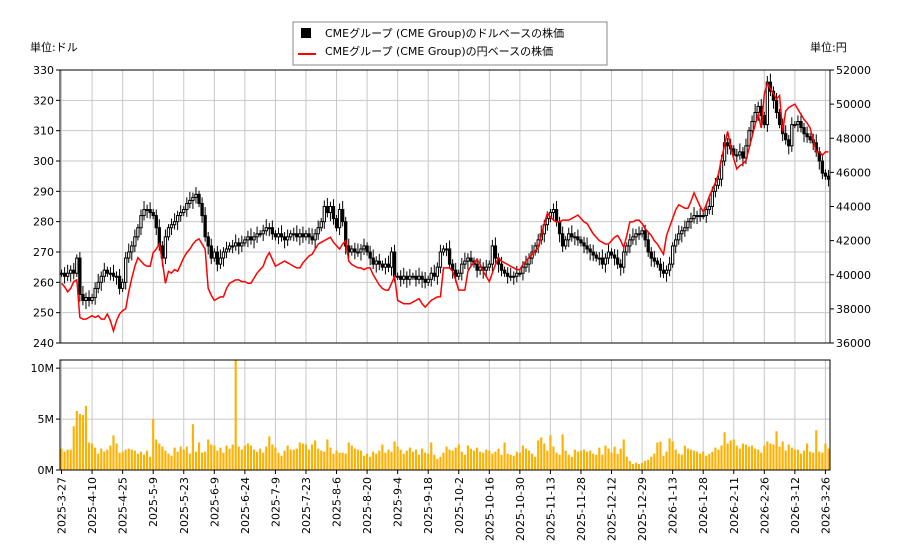 The width and height of the screenshot is (900, 550). I want to click on x-tick-label: 2025-5-23, so click(184, 505).